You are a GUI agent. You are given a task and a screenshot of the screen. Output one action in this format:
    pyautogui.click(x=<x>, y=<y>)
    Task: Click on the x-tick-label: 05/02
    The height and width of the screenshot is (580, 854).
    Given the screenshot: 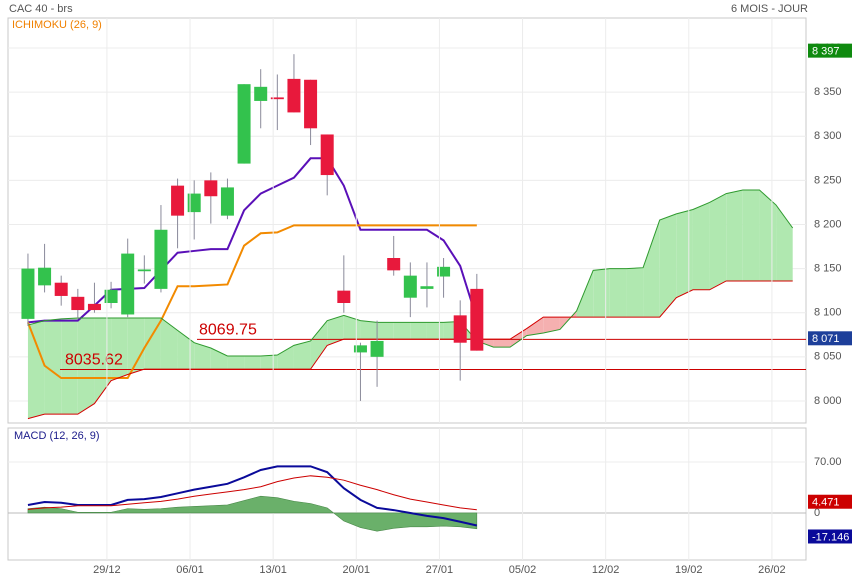 What is the action you would take?
    pyautogui.click(x=523, y=570)
    